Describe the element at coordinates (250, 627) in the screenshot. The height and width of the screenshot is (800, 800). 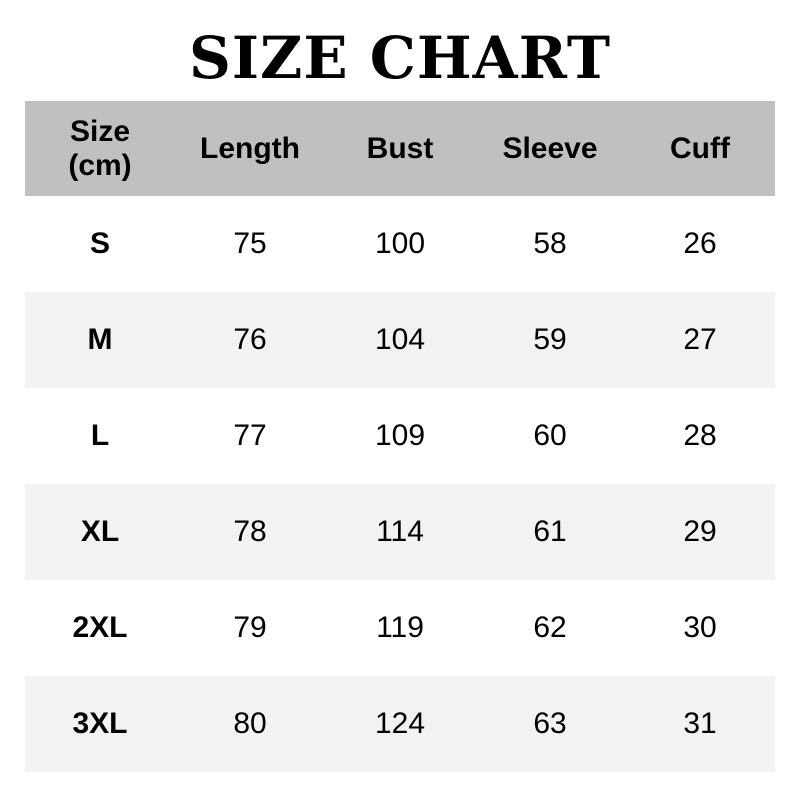
I see `cell-length: 79` at that location.